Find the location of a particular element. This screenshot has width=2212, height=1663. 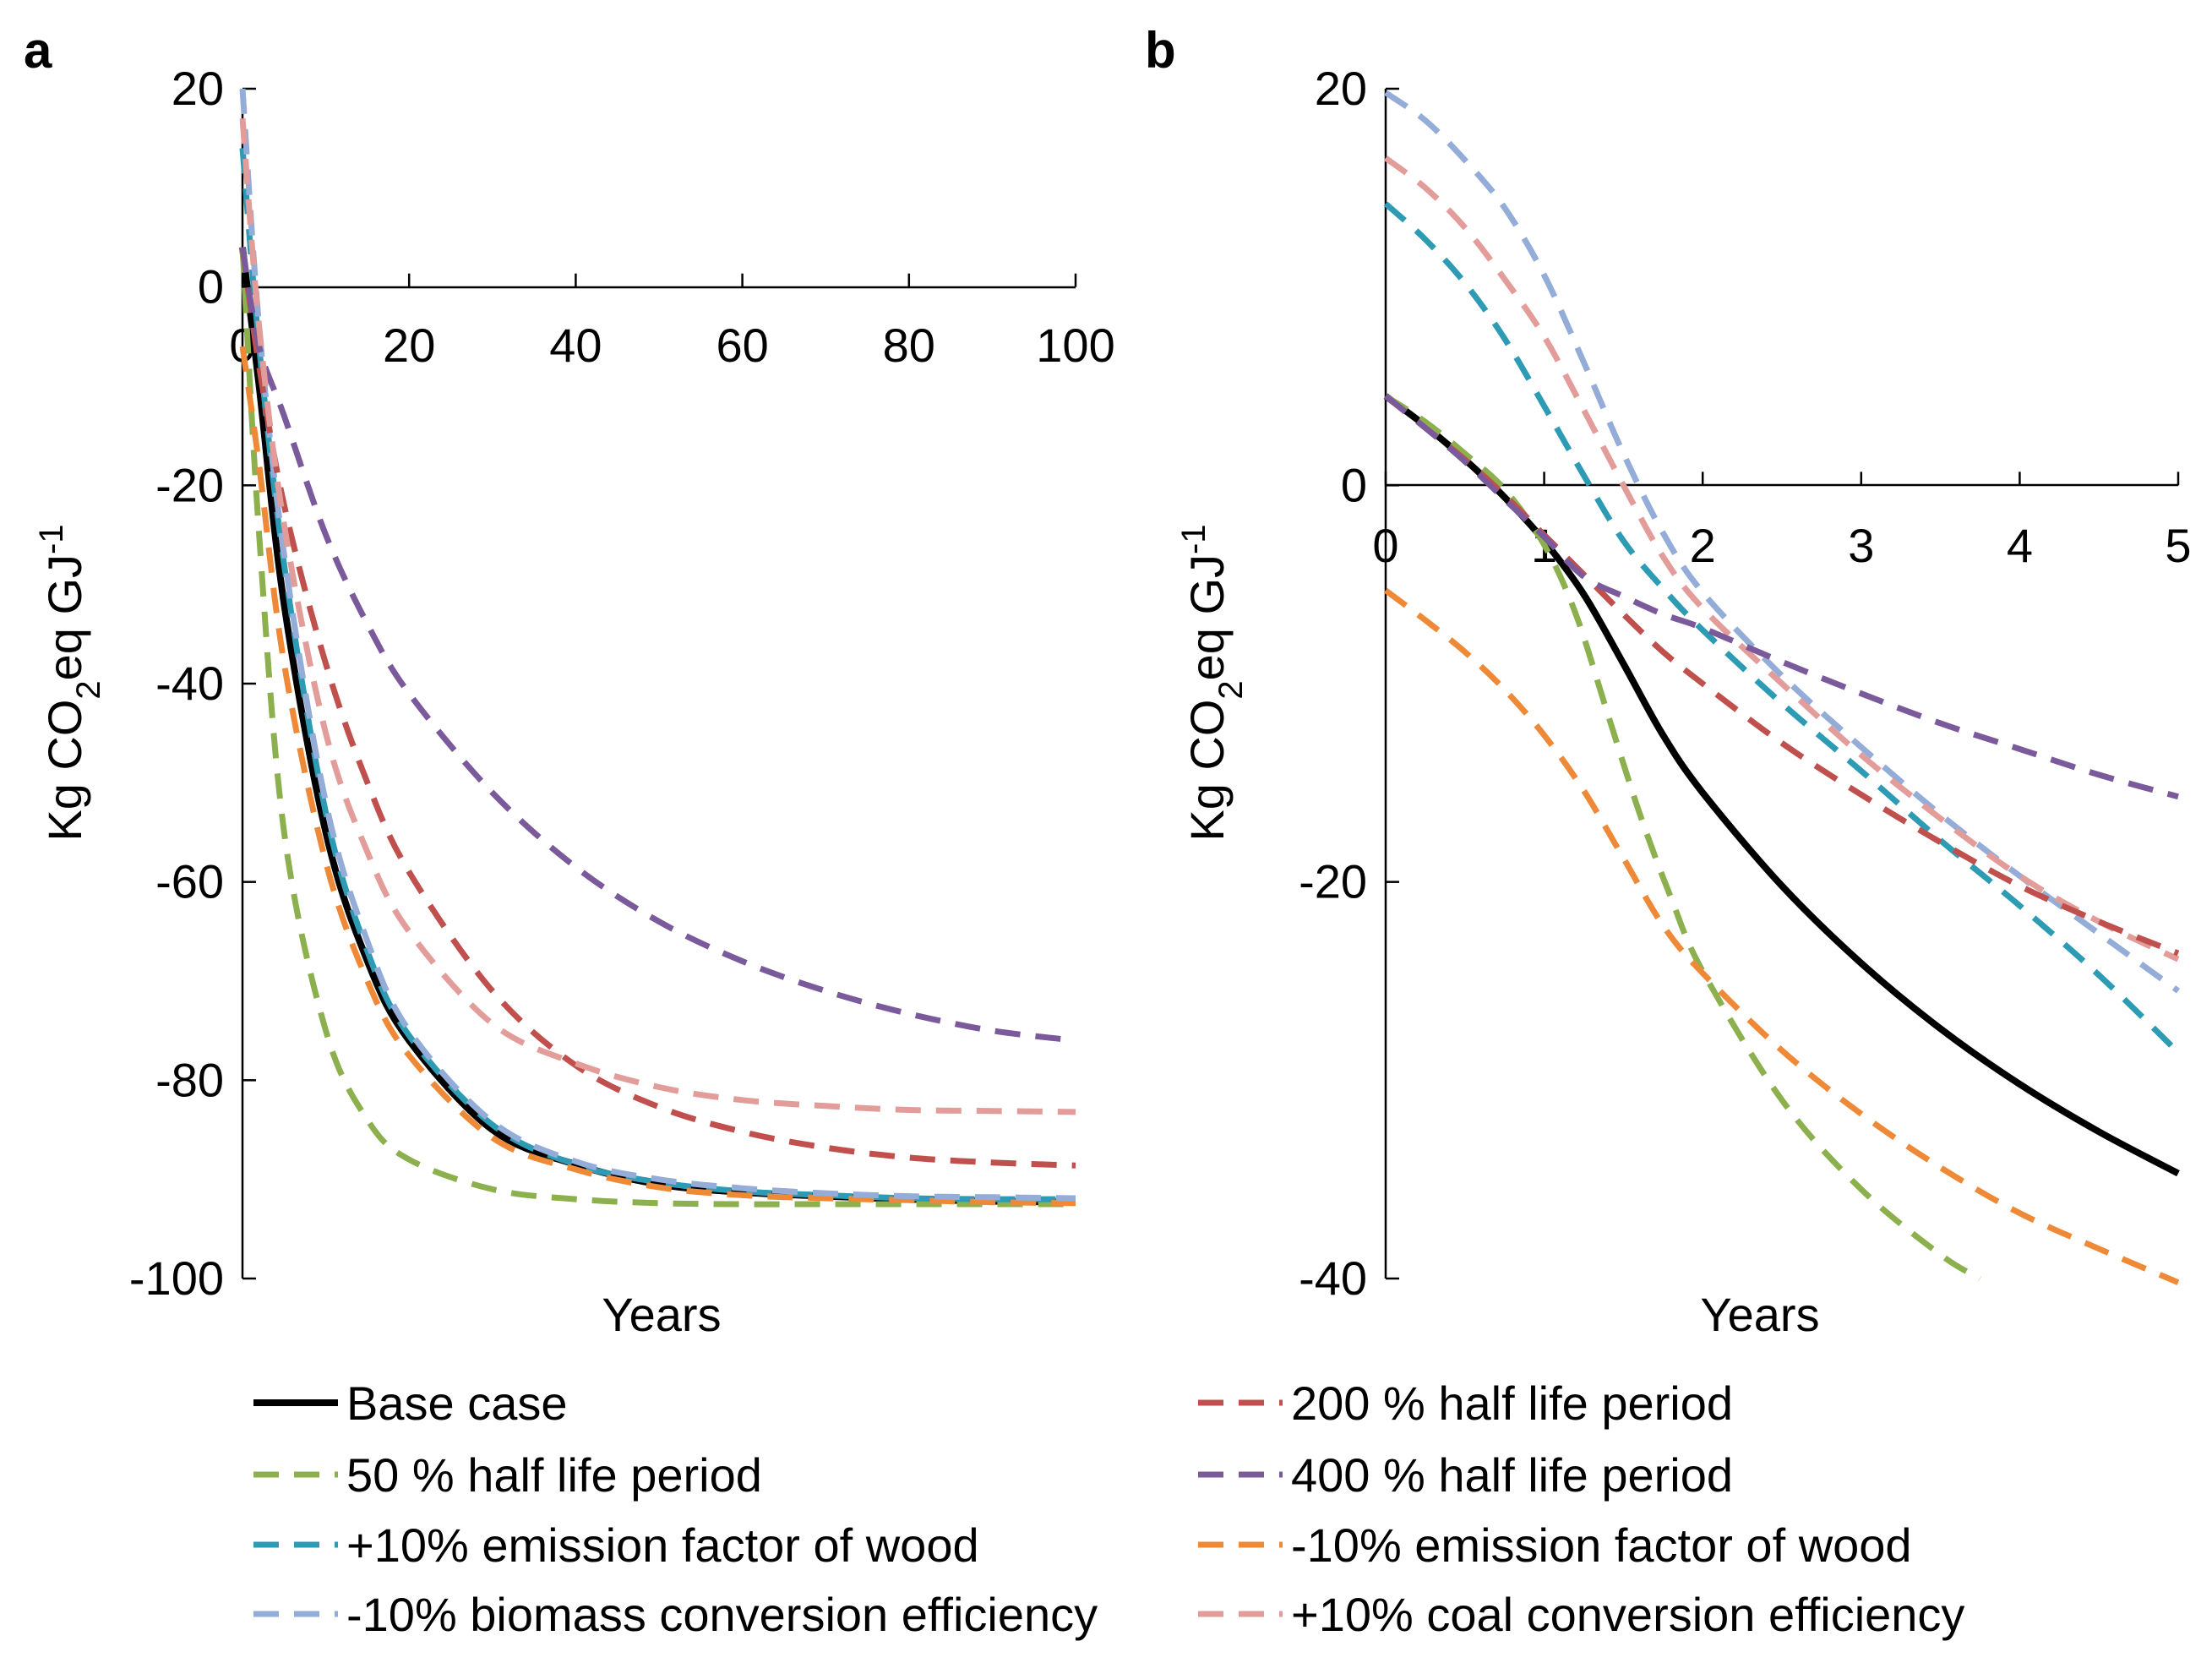

panel-b-y-tick-label: 0 is located at coordinates (1354, 484).